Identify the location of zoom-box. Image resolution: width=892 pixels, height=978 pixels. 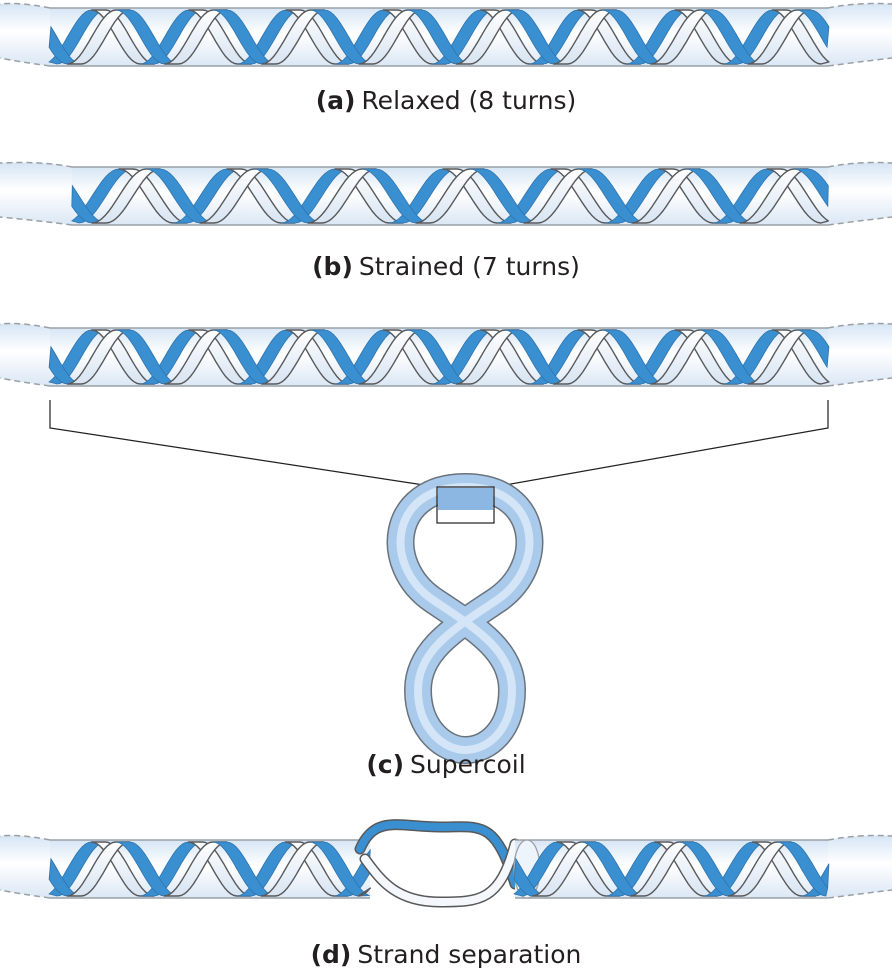
(465, 505).